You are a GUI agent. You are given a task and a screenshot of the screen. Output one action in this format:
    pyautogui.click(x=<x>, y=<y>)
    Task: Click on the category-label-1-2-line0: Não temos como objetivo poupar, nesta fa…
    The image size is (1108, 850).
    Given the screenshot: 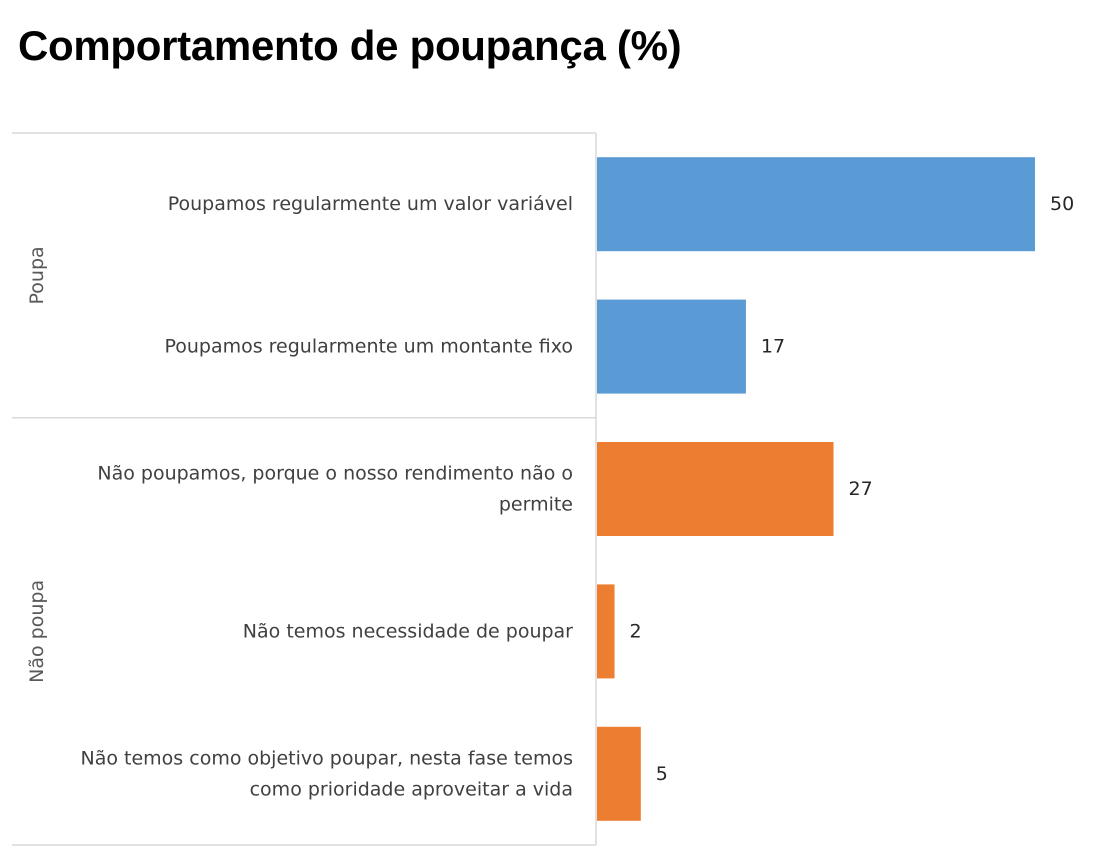 What is the action you would take?
    pyautogui.click(x=327, y=758)
    